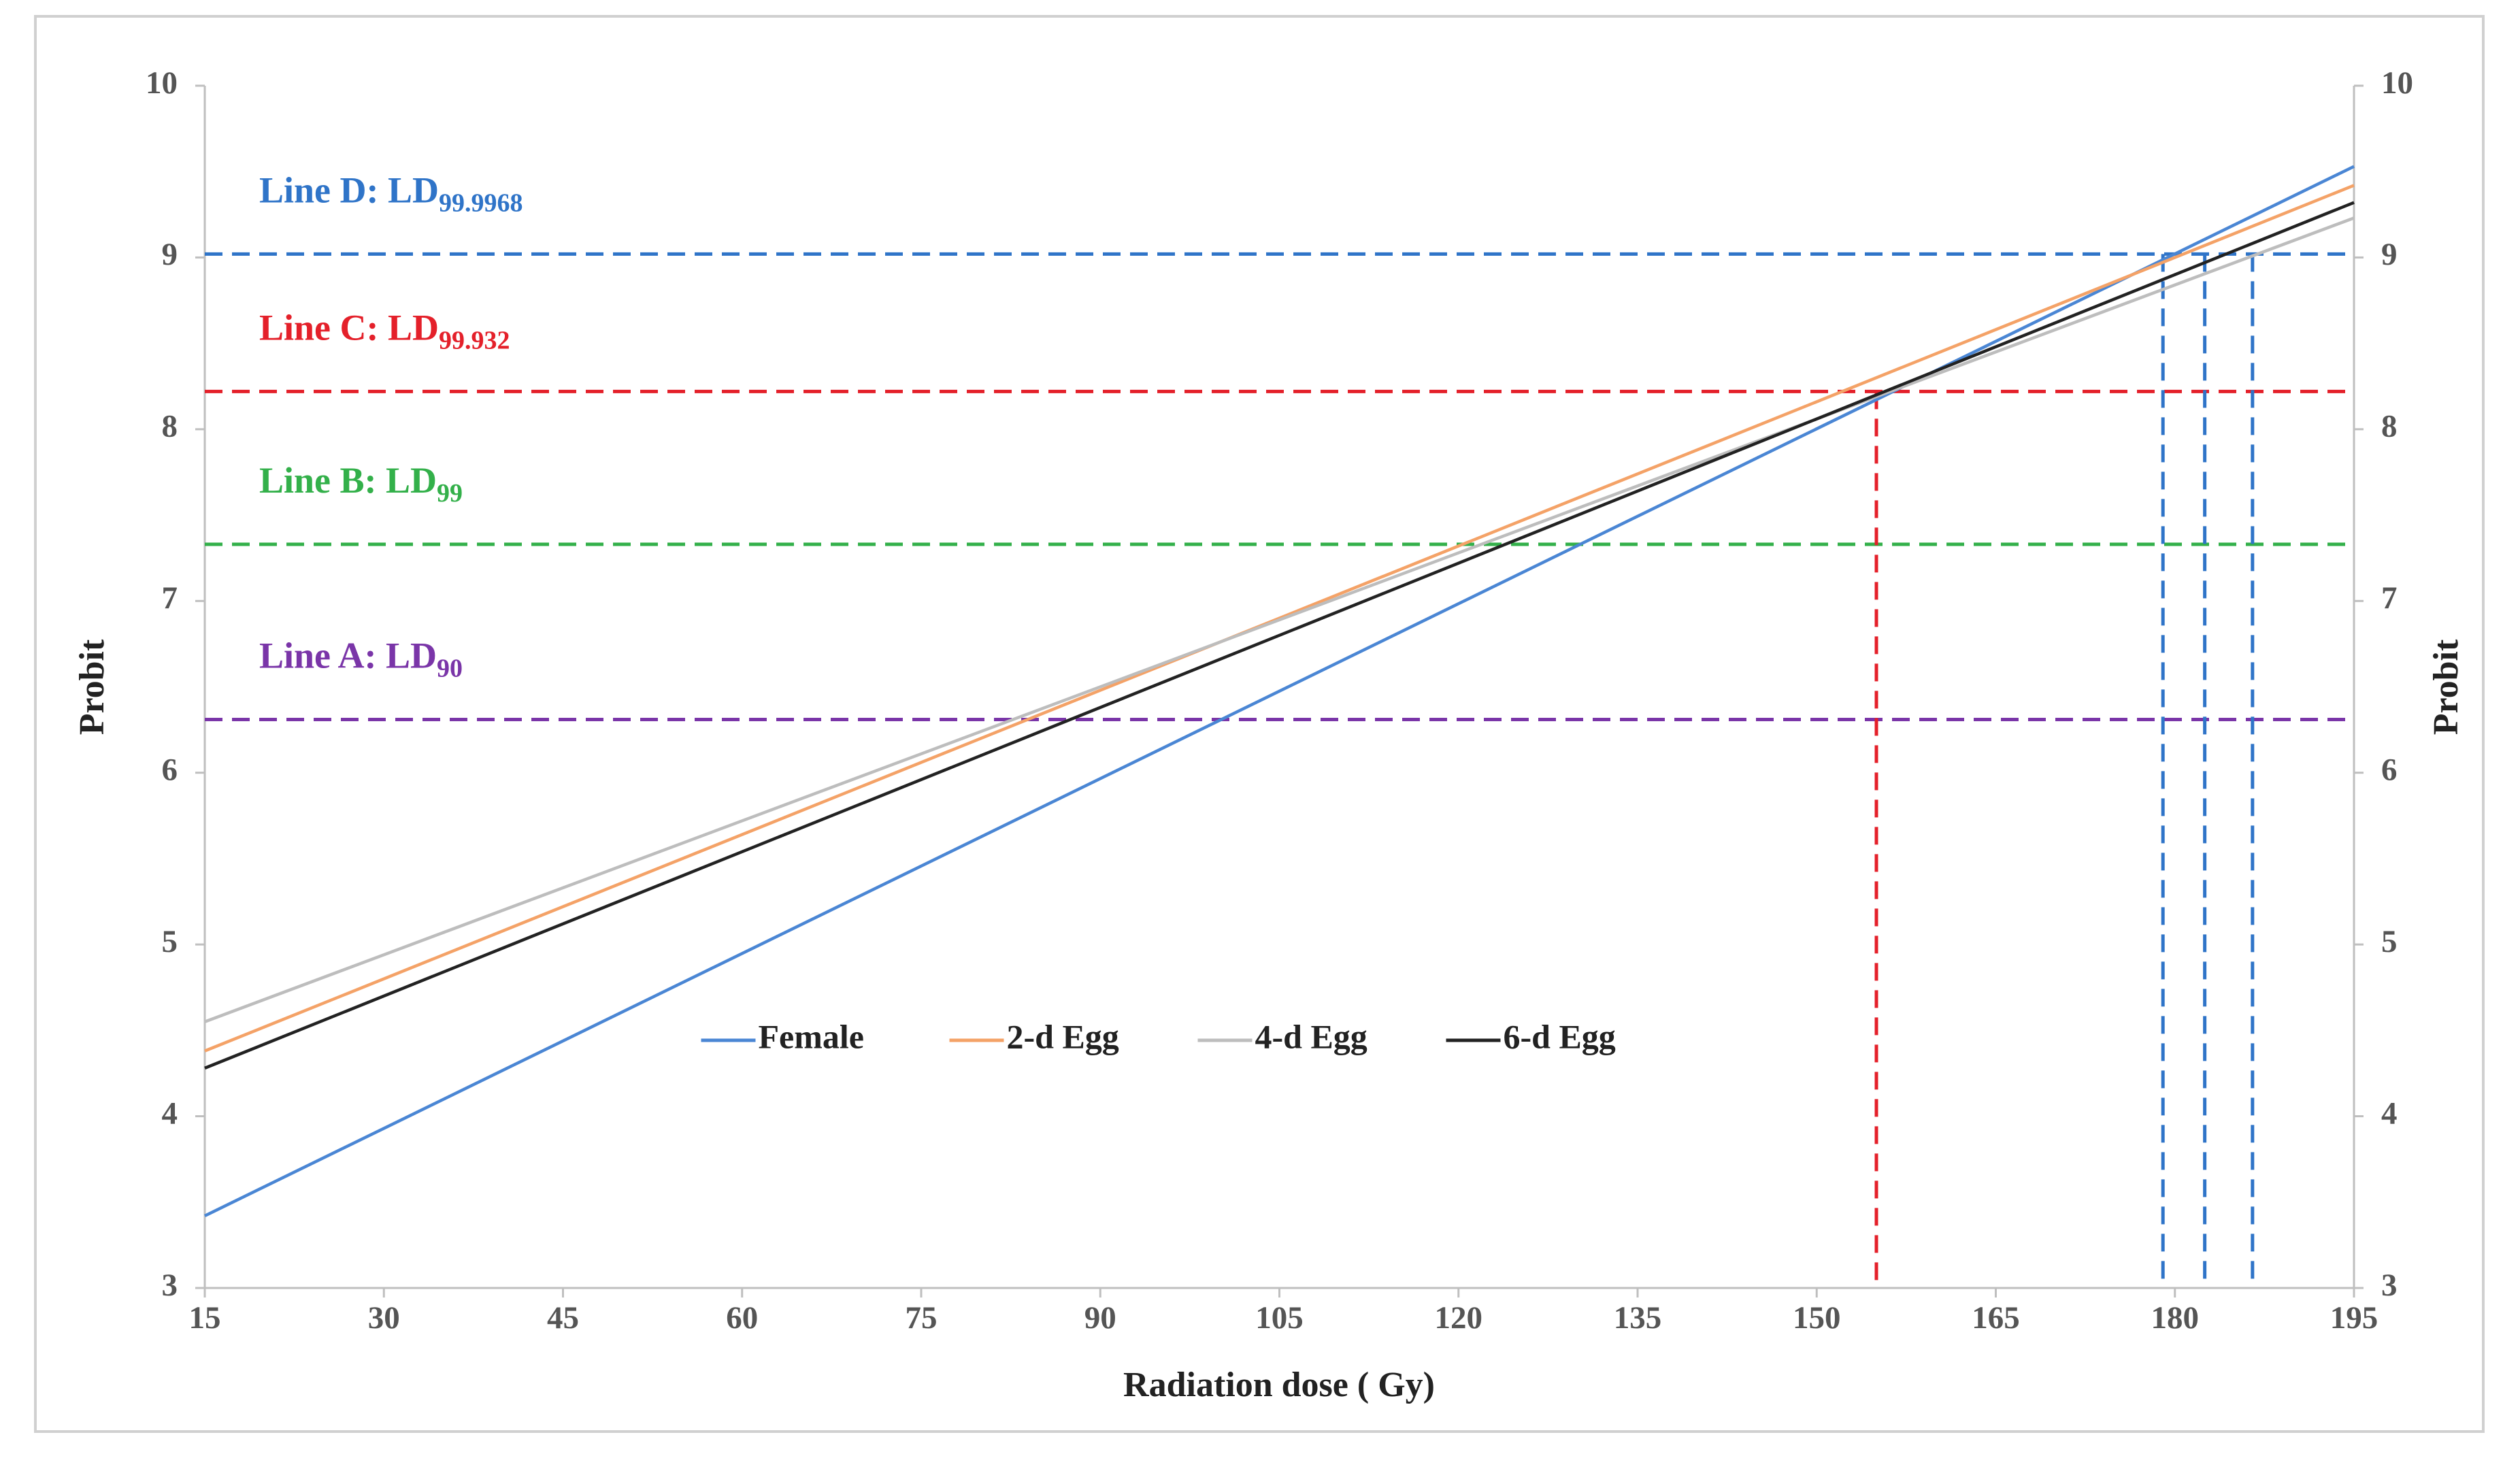  I want to click on reference-label-text: Line B: LD, so click(348, 481).